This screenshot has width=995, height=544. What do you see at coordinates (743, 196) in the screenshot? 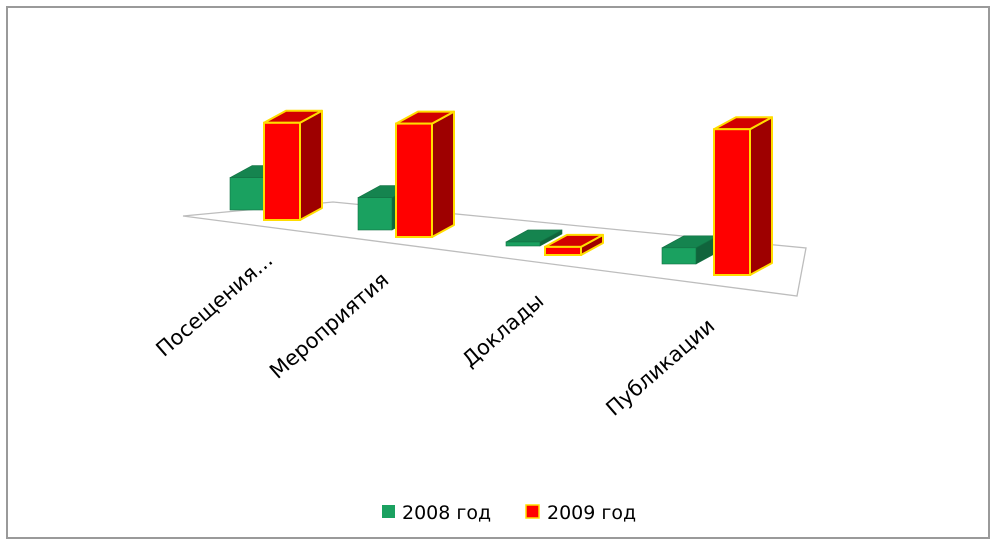
I see `bar-2009-публикации` at bounding box center [743, 196].